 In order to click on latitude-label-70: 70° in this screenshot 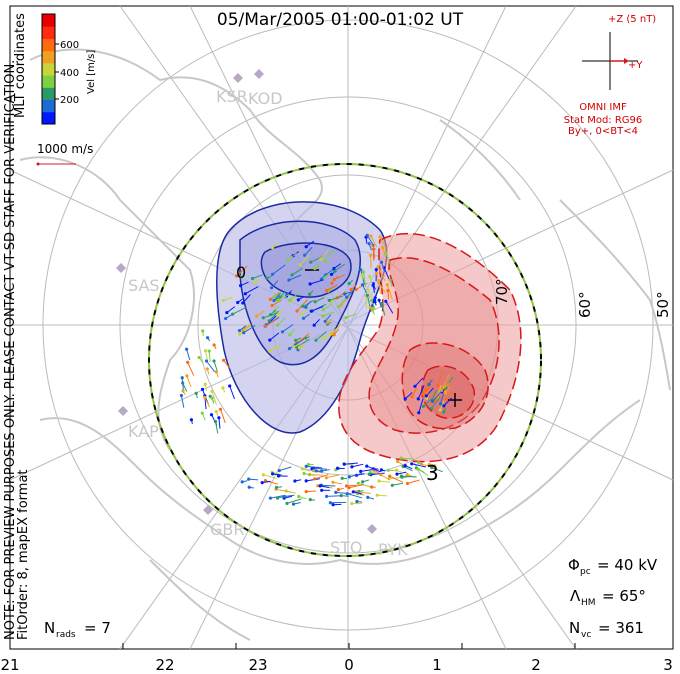, I will do `click(502, 291)`.